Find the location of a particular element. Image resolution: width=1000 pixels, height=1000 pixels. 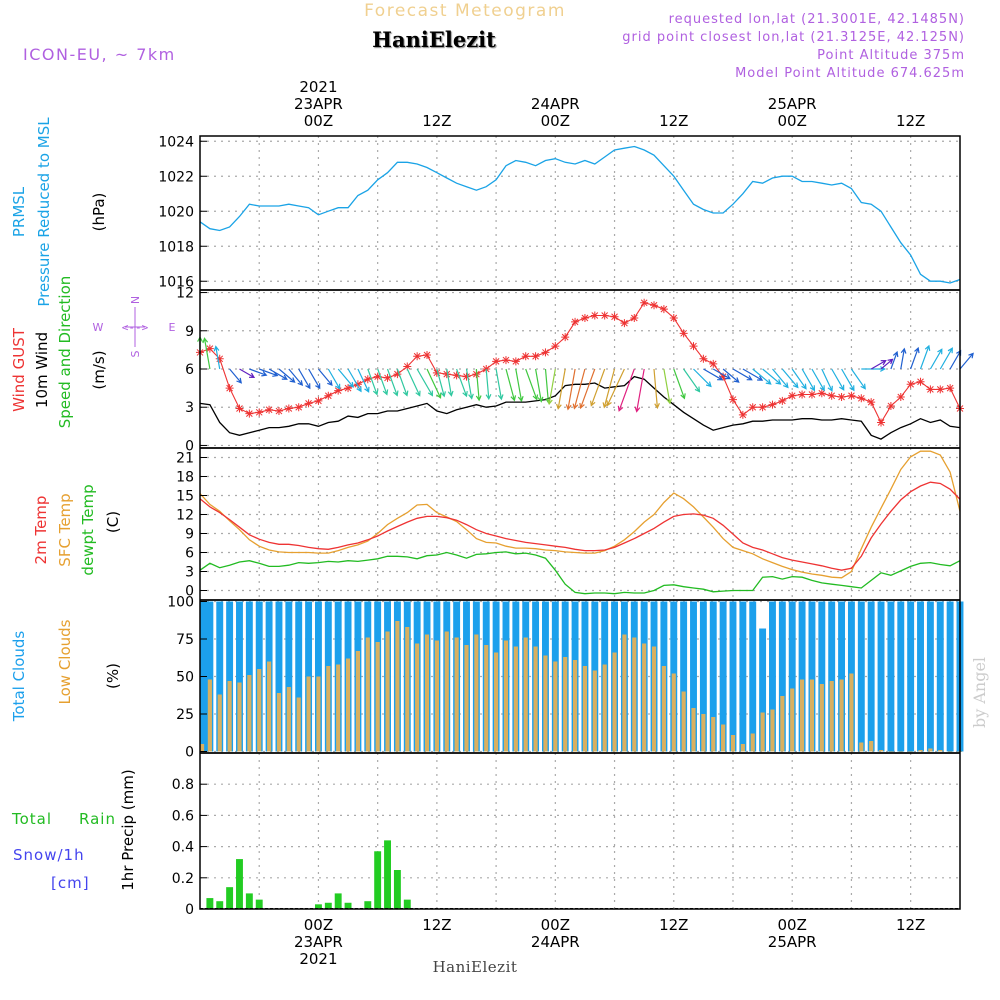

compass-west: W is located at coordinates (98, 327).